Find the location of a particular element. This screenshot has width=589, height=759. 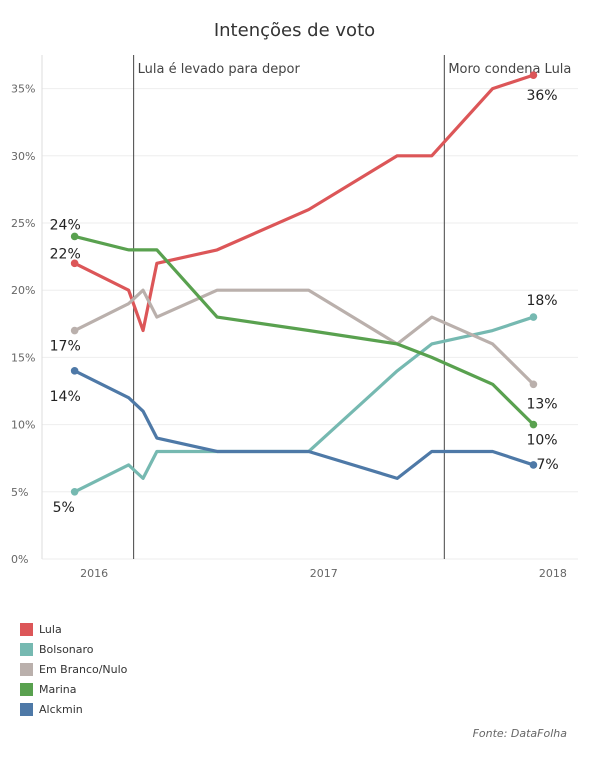

legend-label: Lula is located at coordinates (50, 629).